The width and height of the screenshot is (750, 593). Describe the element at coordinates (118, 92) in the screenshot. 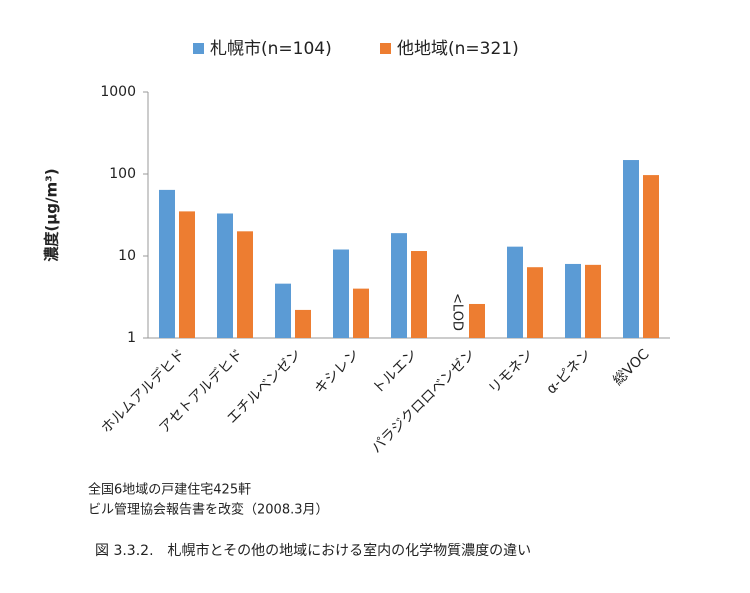

I see `y-tick-label: 1000` at that location.